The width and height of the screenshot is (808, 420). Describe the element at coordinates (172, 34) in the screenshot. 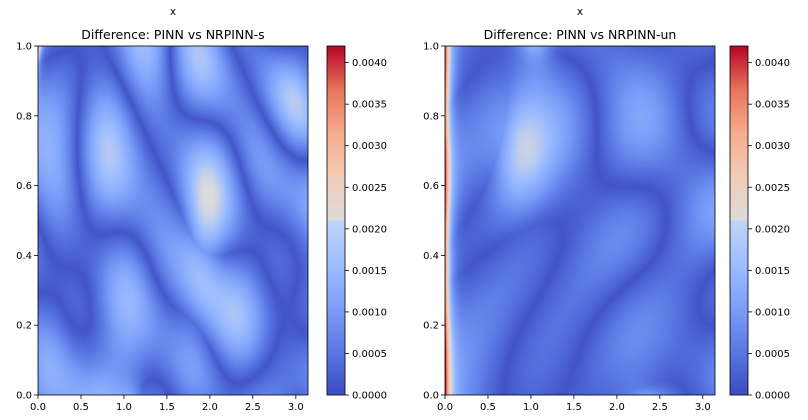

I see `chart-title: Difference: PINN vs NRPINN-s` at that location.